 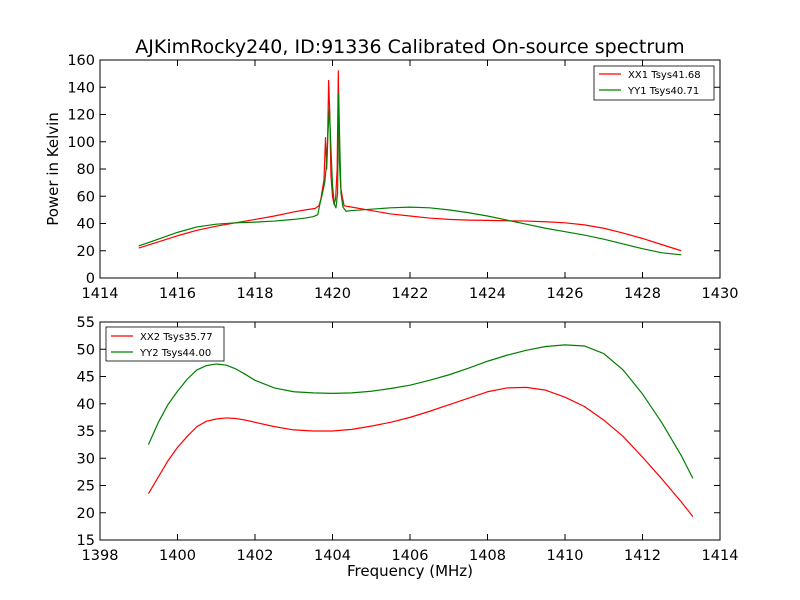 What do you see at coordinates (642, 556) in the screenshot?
I see `bottom-x-tick-label: 1412` at bounding box center [642, 556].